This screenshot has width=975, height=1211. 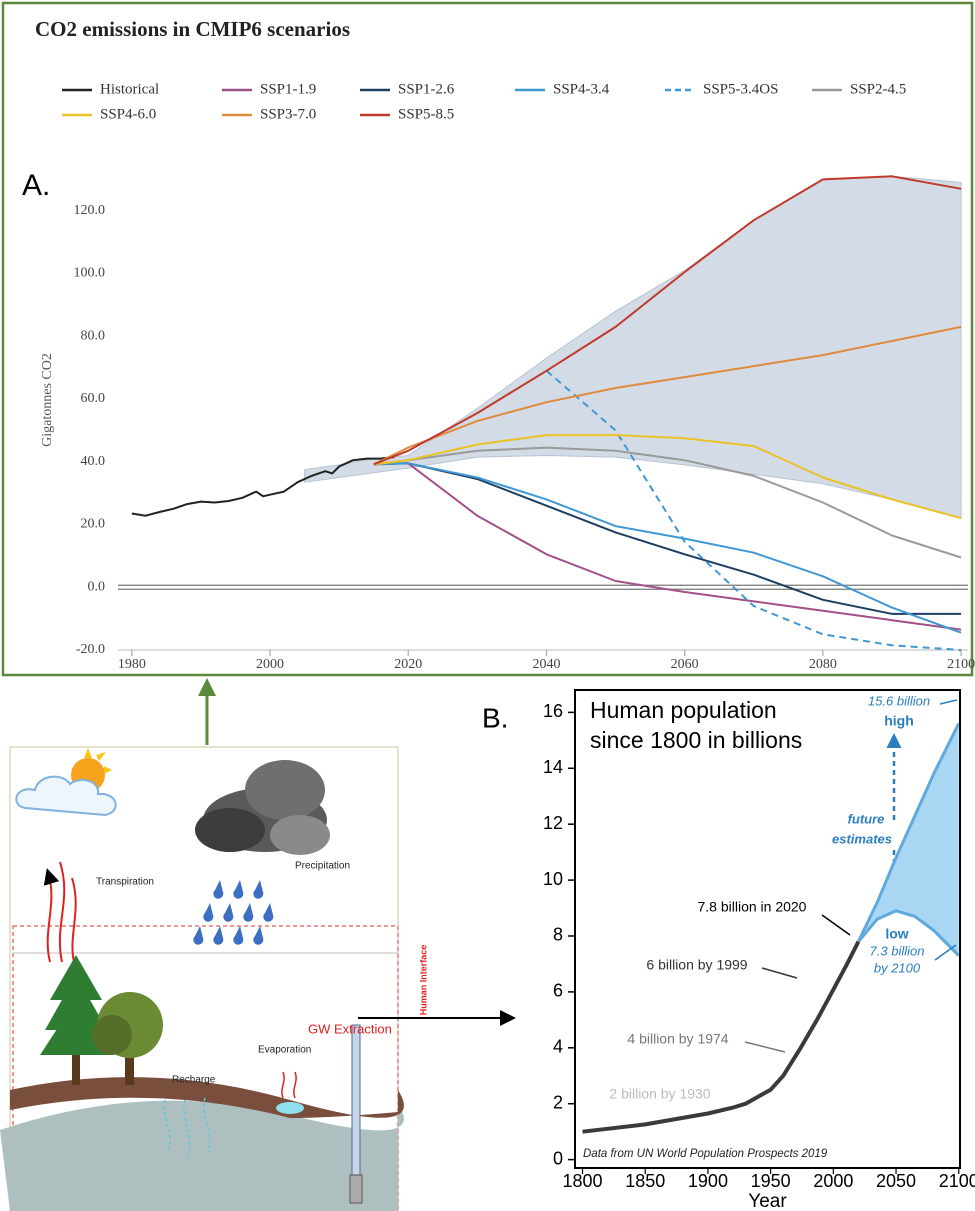 What do you see at coordinates (696, 740) in the screenshot?
I see `chart-title: since 1800 in billions` at bounding box center [696, 740].